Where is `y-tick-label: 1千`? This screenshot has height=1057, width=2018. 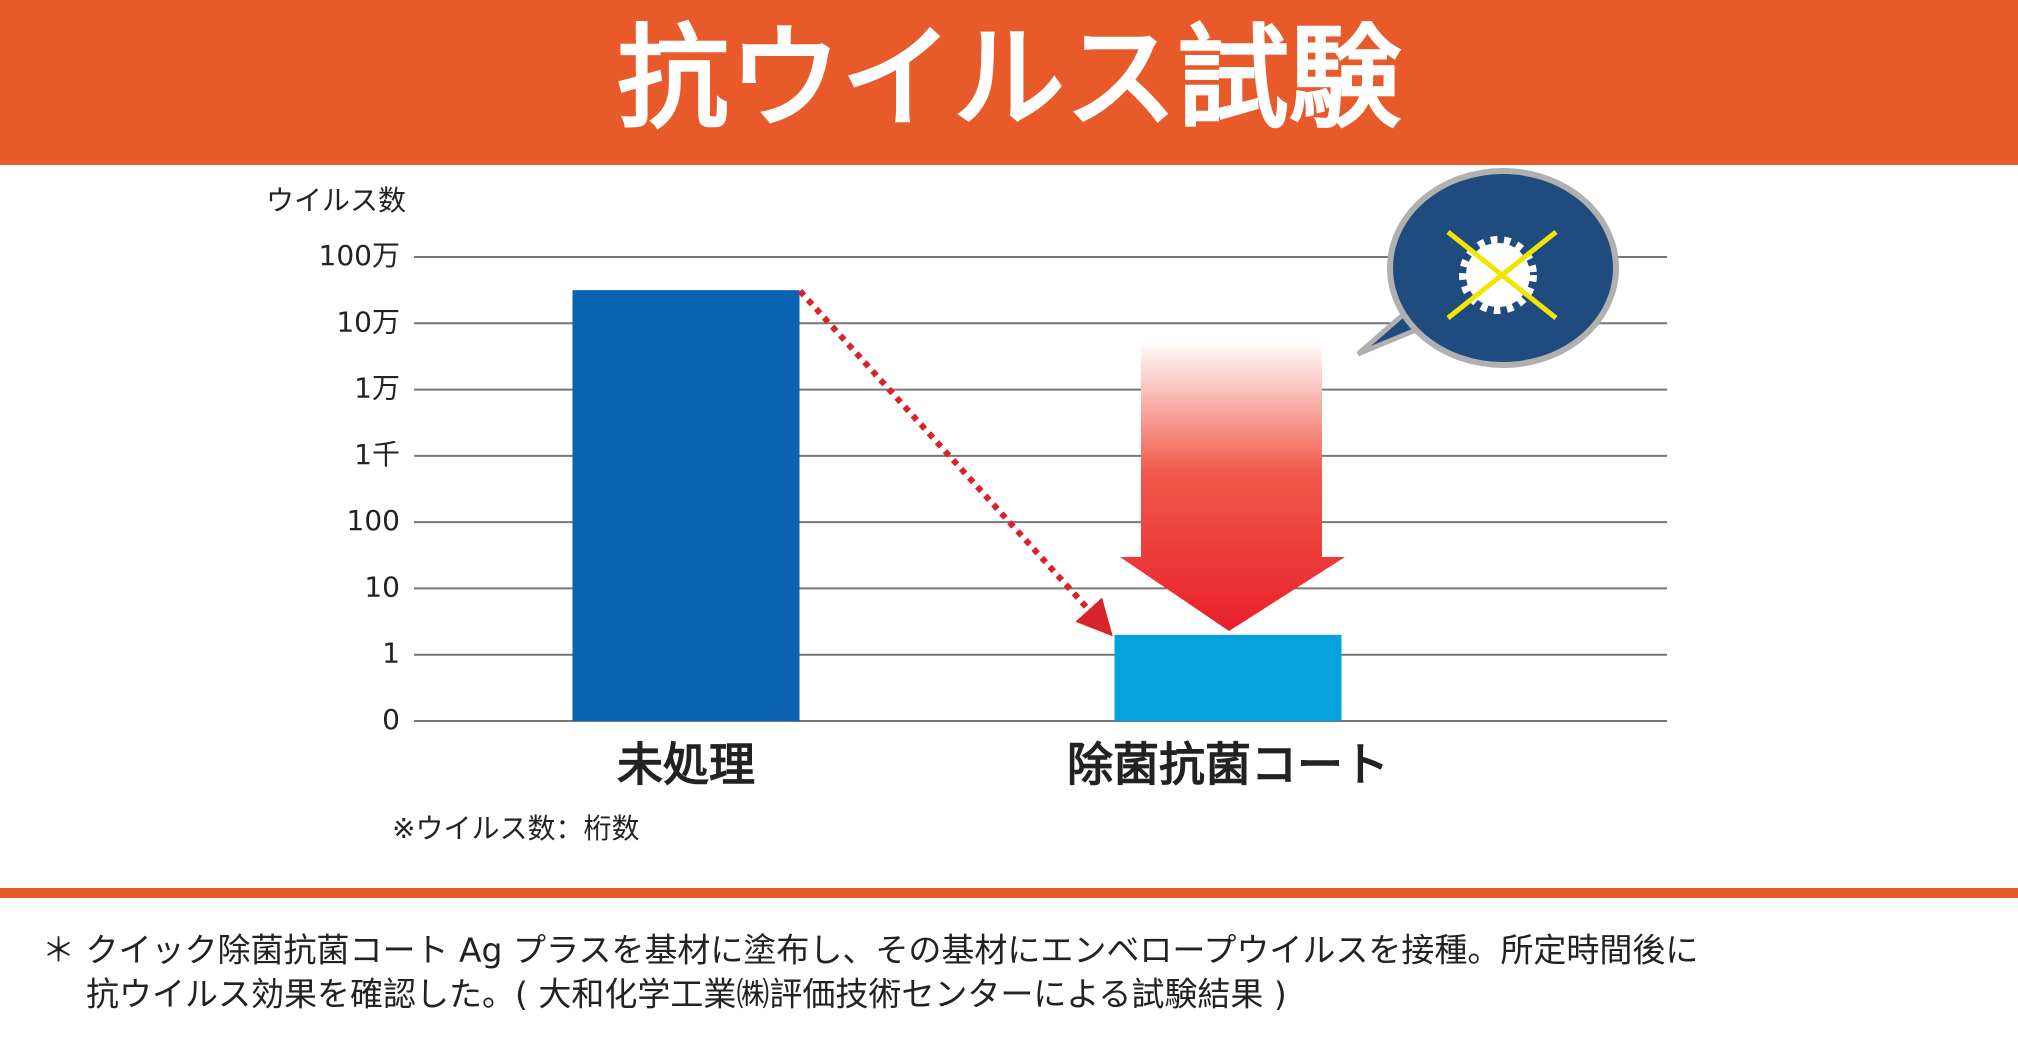
y-tick-label: 1千 is located at coordinates (377, 454).